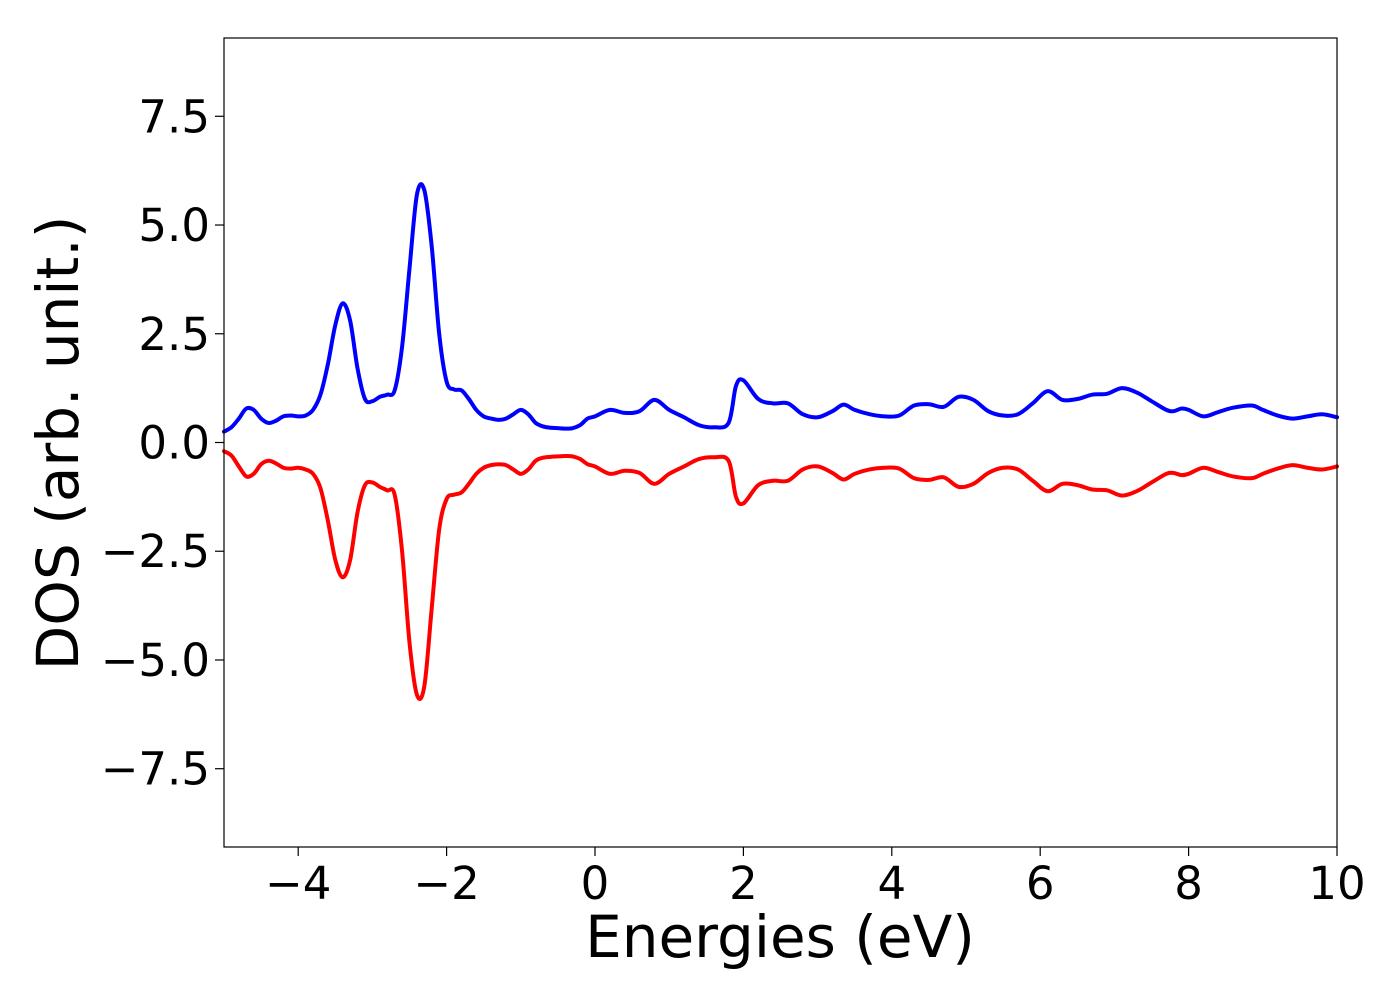 The width and height of the screenshot is (1400, 1000). I want to click on x-tick-label: 0, so click(595, 883).